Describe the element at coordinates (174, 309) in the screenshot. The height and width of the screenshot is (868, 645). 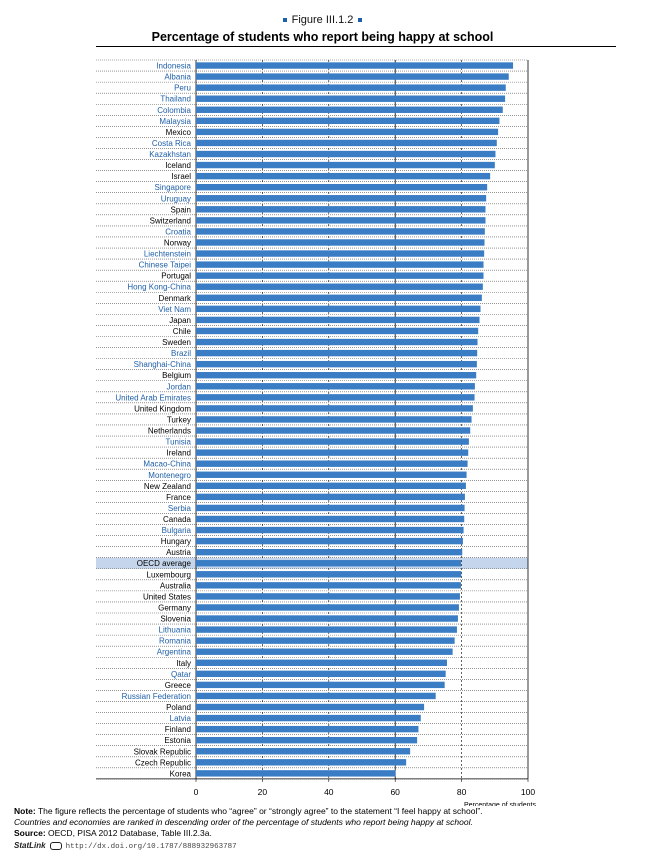
I see `country-label: Viet Nam` at that location.